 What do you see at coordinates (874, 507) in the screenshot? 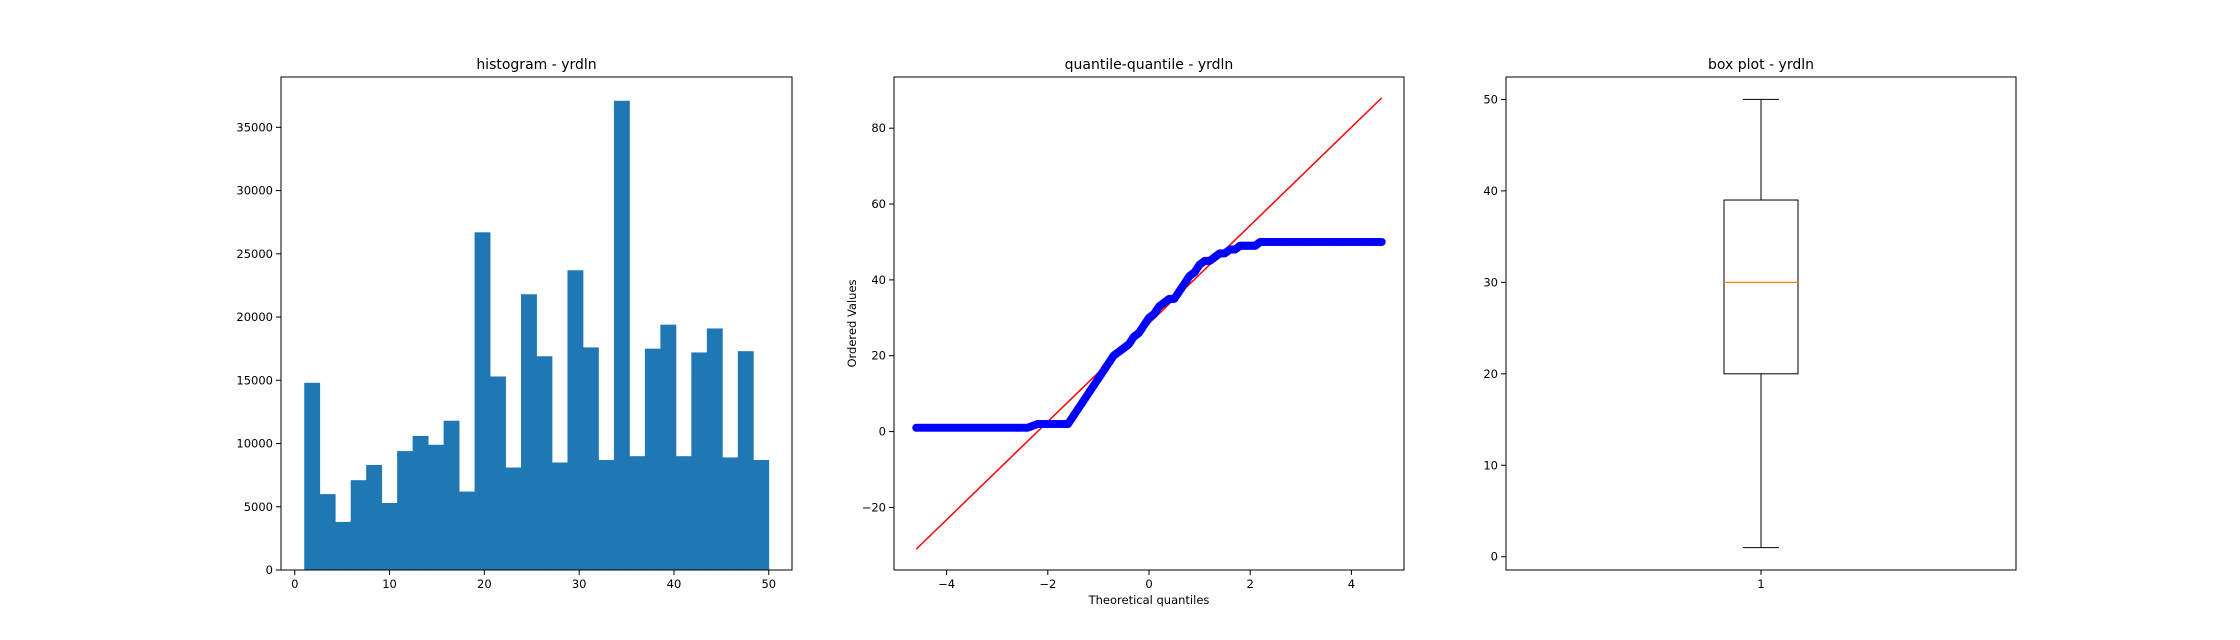
I see `y-tick-label: −20` at bounding box center [874, 507].